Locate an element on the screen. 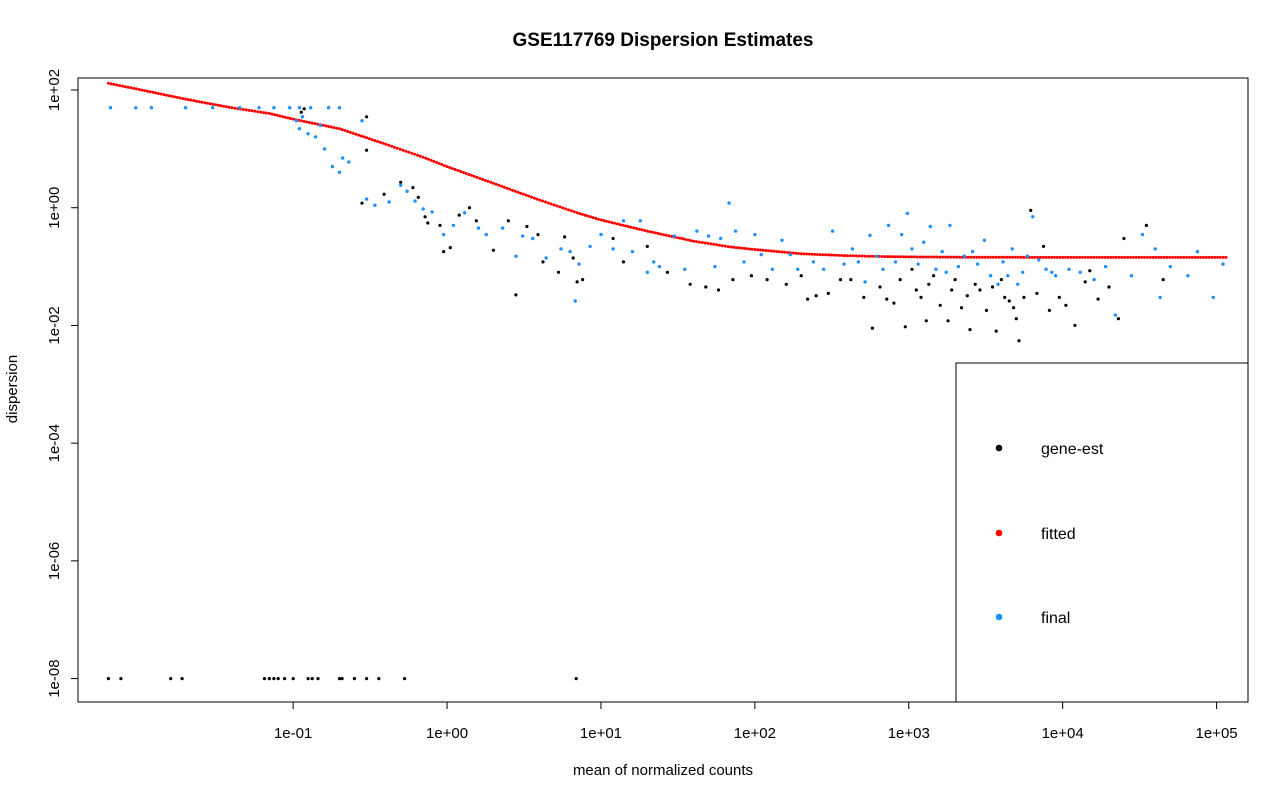  y-tick-label: 1e-04 is located at coordinates (54, 443).